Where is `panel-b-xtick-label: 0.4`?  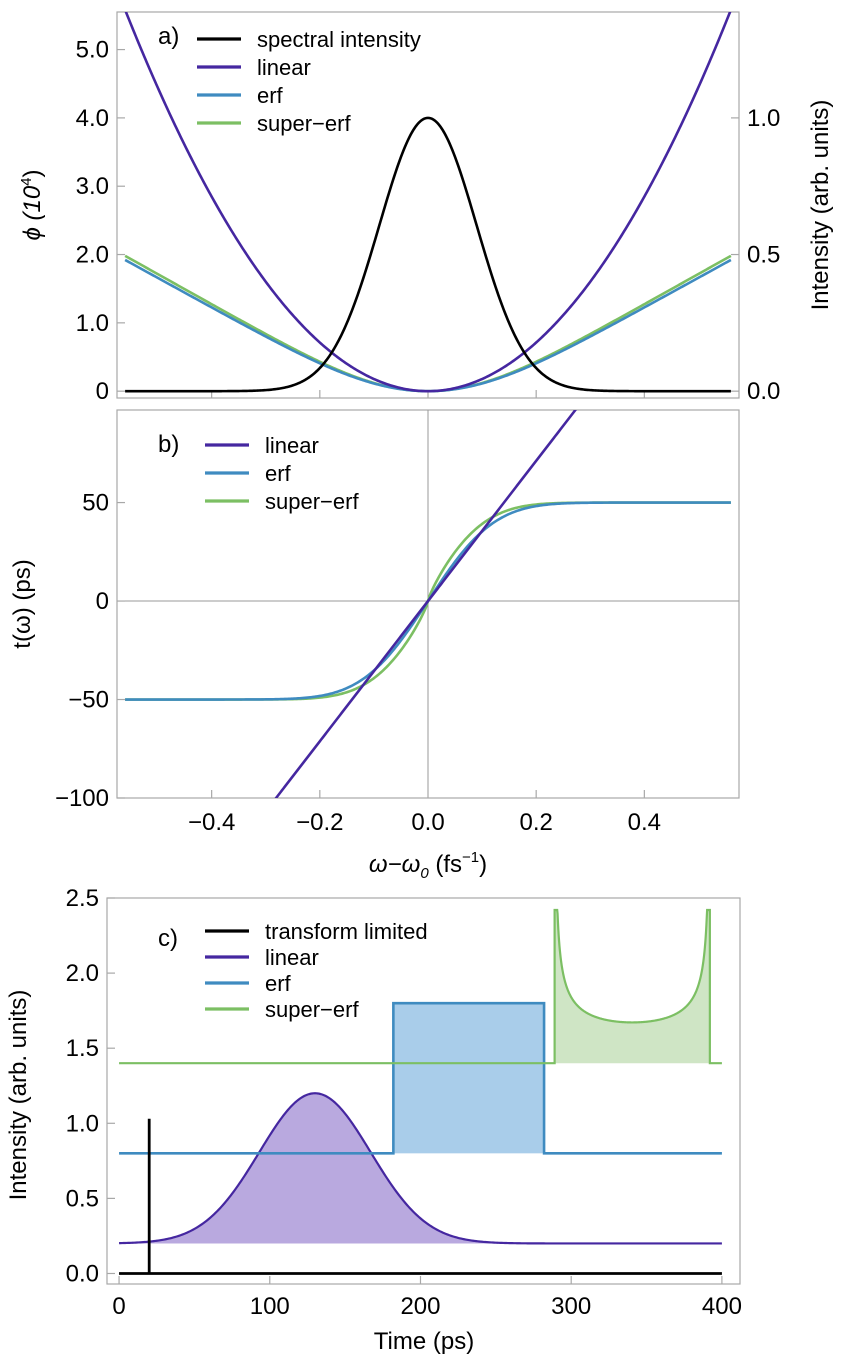 panel-b-xtick-label: 0.4 is located at coordinates (644, 822).